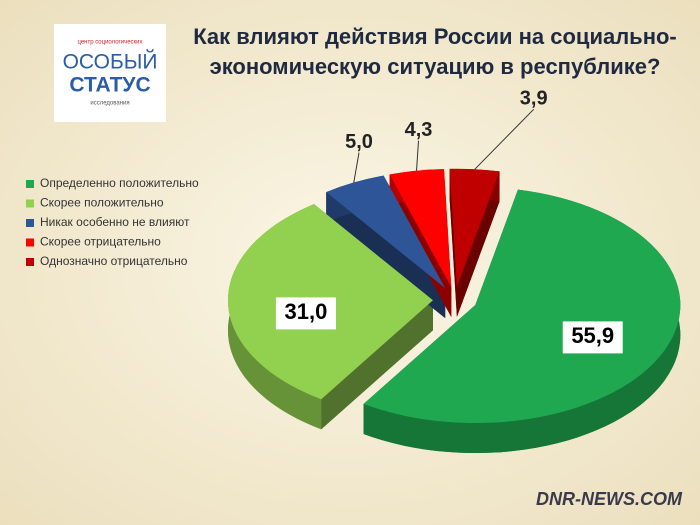 The image size is (700, 525). I want to click on logo-line2: СТАТУС, so click(109, 85).